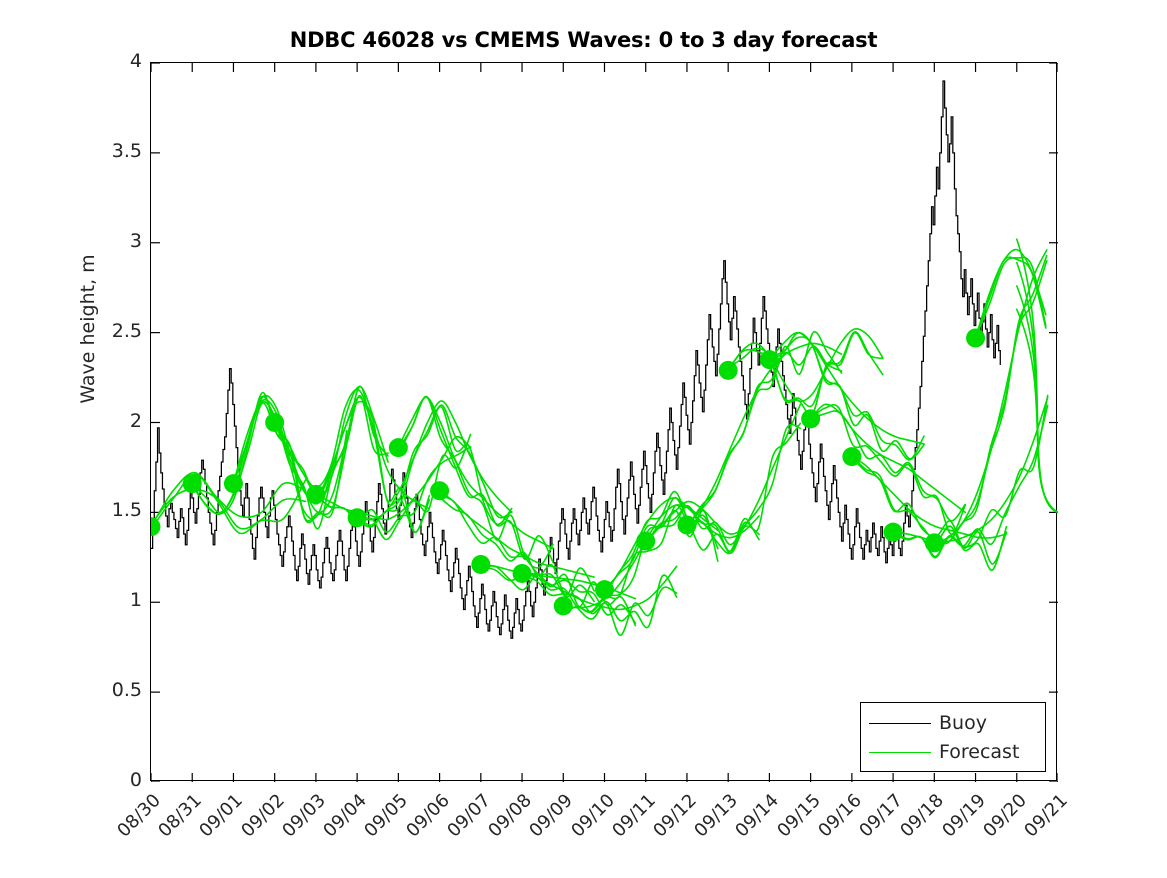 The height and width of the screenshot is (878, 1167). Describe the element at coordinates (135, 61) in the screenshot. I see `y-tick-label: 4` at that location.